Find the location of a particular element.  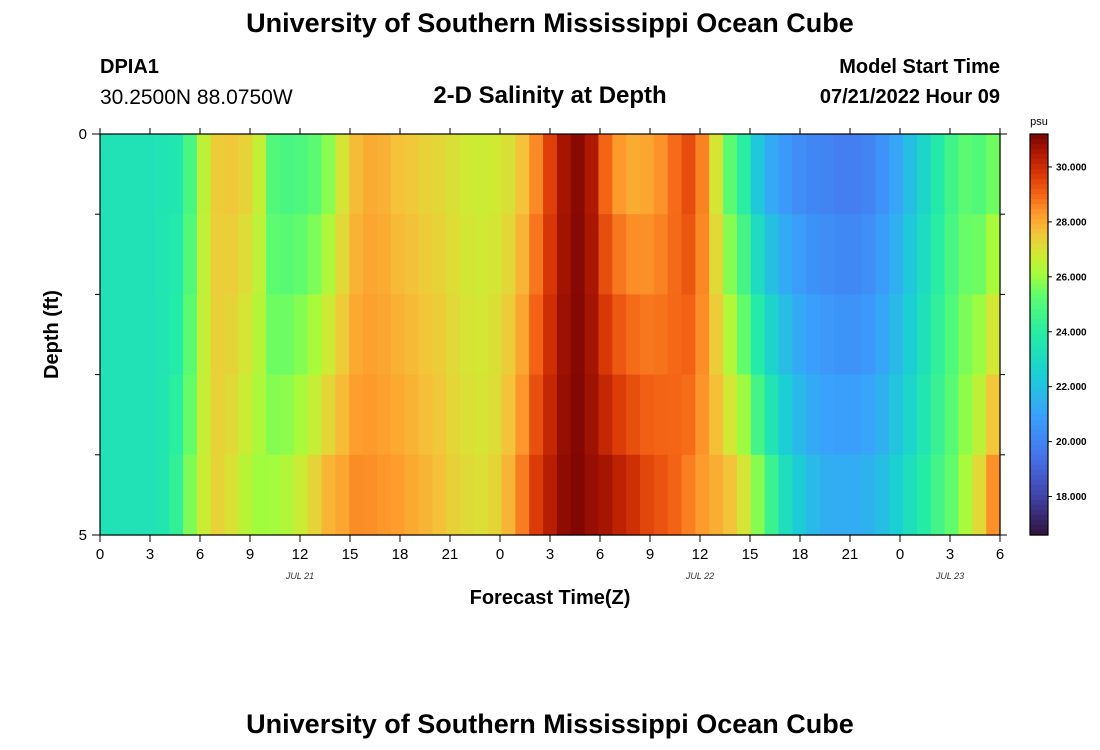

x-tick-label: 15 is located at coordinates (350, 554).